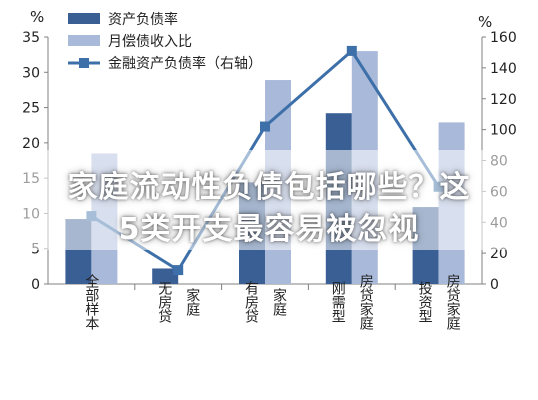  Describe the element at coordinates (425, 302) in the screenshot. I see `category-label: 投资型` at that location.